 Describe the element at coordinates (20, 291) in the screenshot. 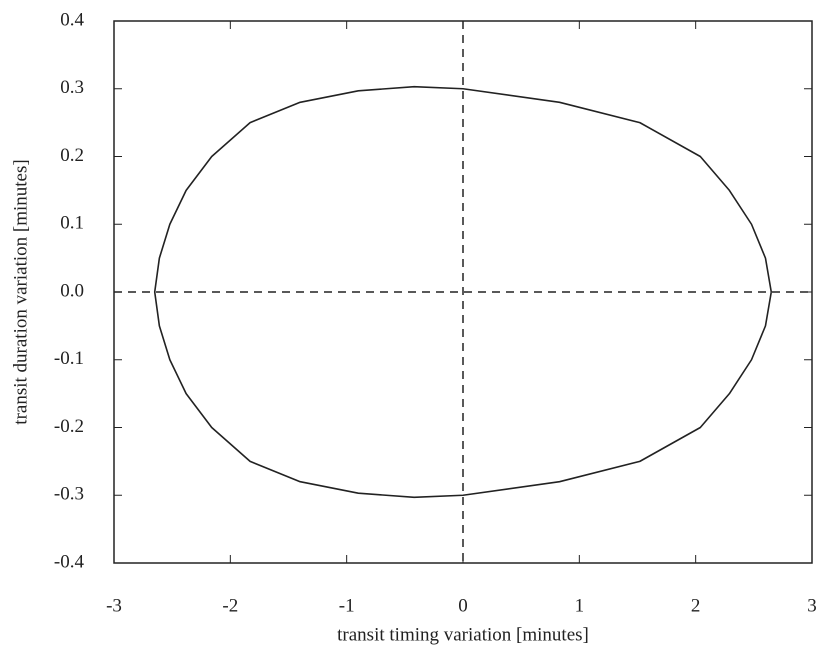

I see `y-axis-label: transit duration variation [minutes]` at that location.